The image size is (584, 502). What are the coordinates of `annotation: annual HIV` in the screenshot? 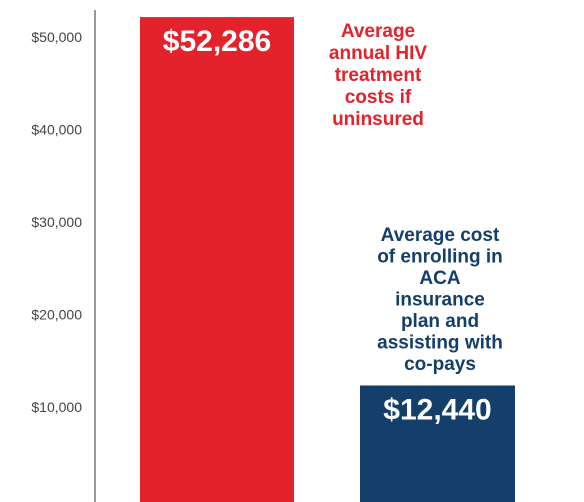 It's located at (378, 53).